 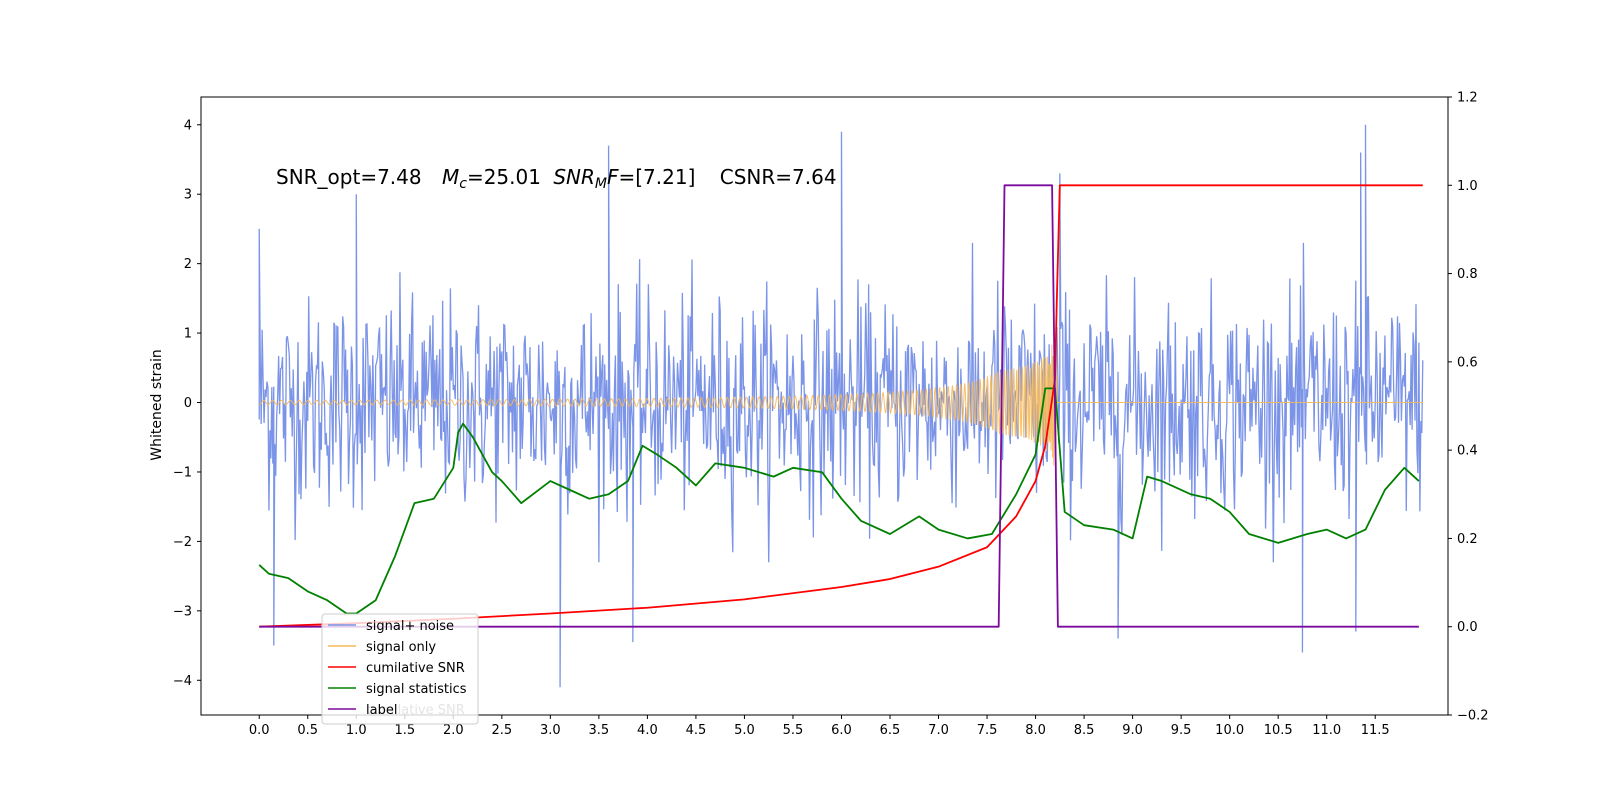 I want to click on y2-tick-label: 0.8, so click(x=1467, y=274).